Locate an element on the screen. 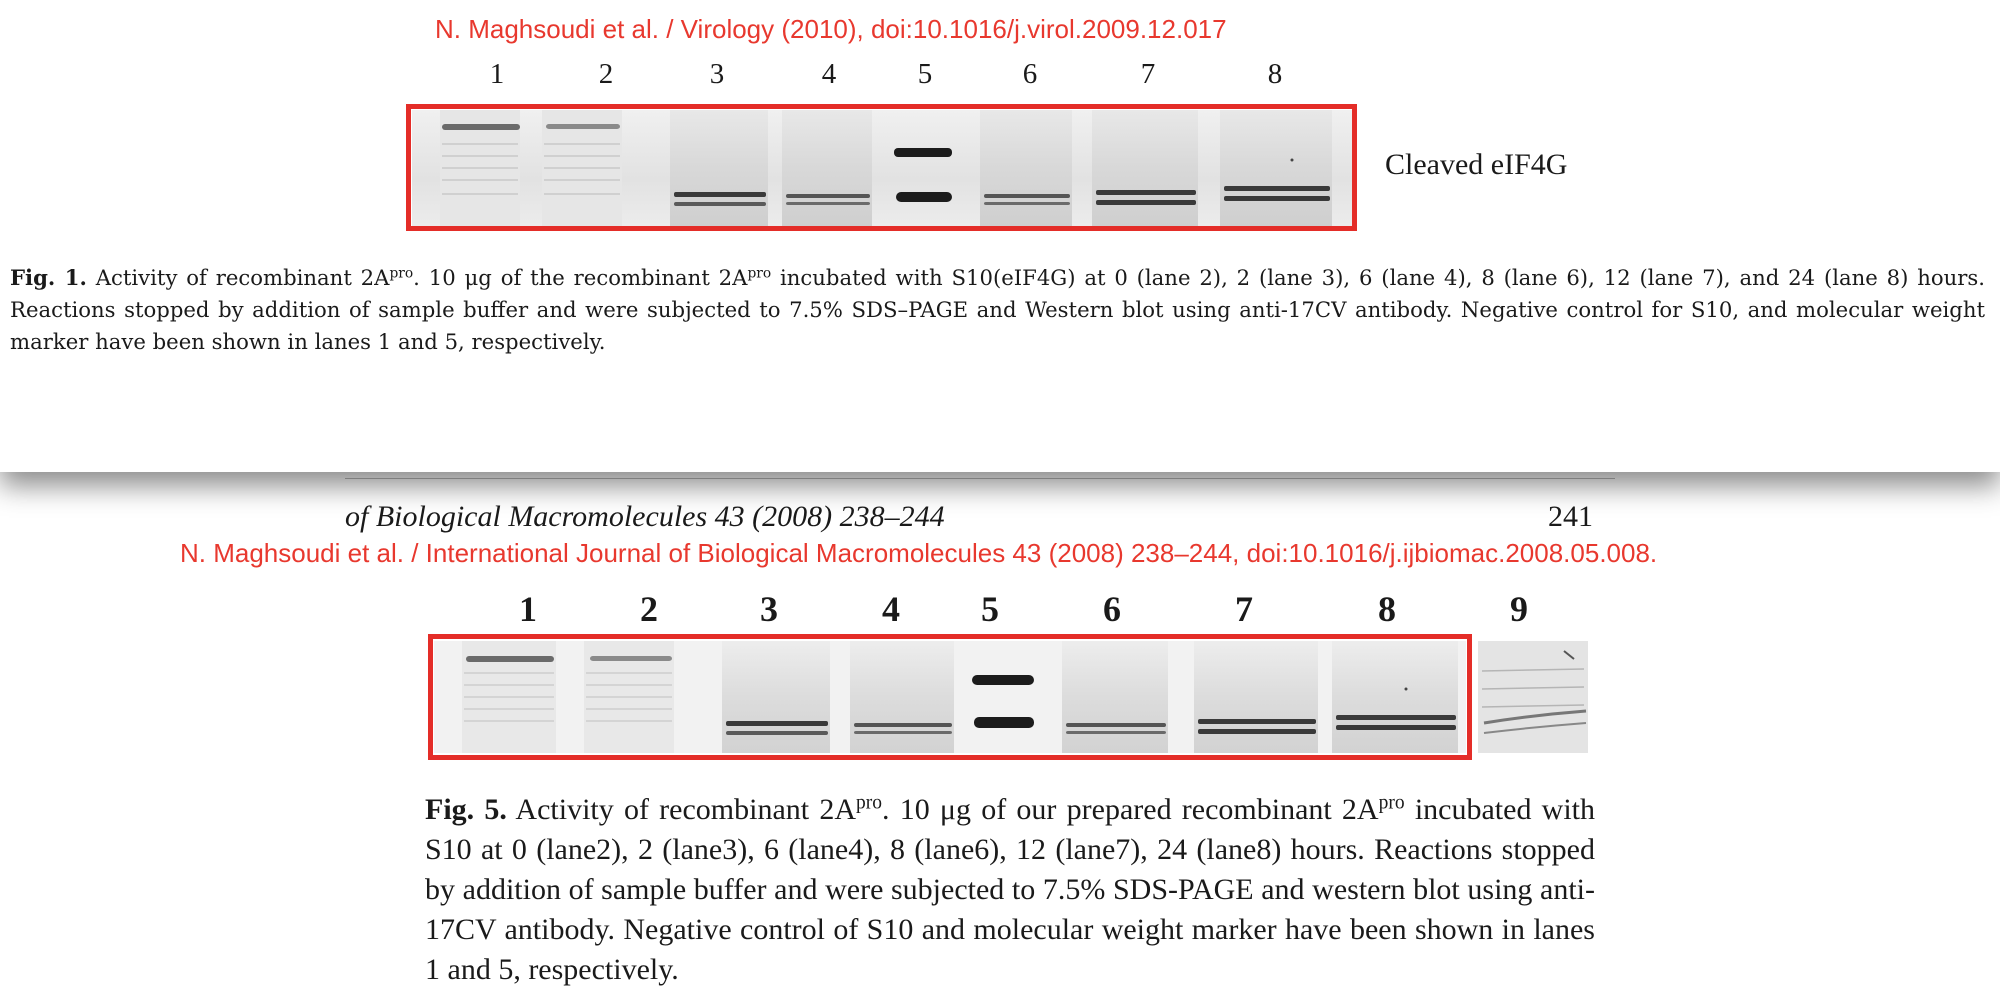 This screenshot has width=2000, height=1000. cleaved-bands-bottom is located at coordinates (1091, 725).